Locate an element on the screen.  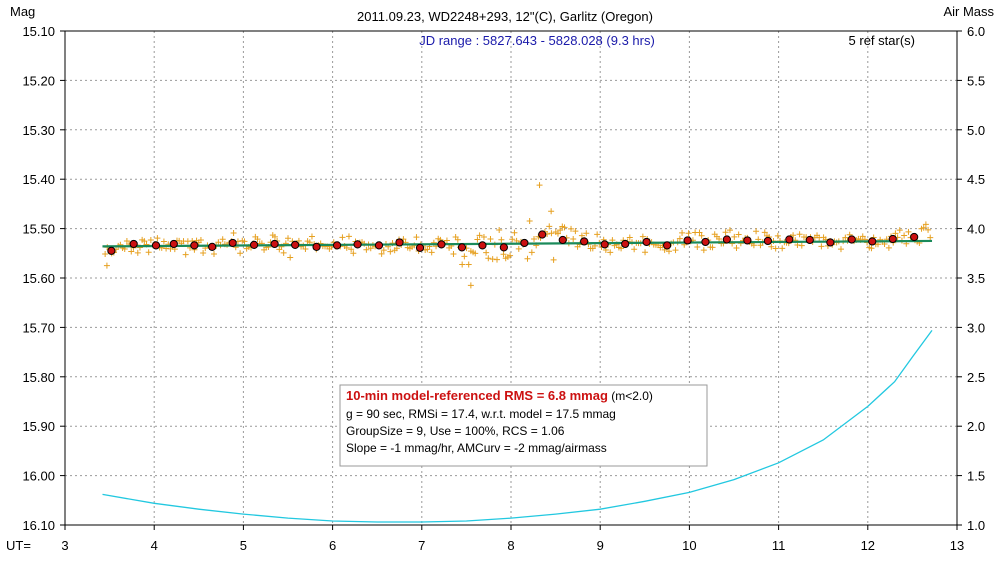
x-tick-label: 11 is located at coordinates (779, 545).